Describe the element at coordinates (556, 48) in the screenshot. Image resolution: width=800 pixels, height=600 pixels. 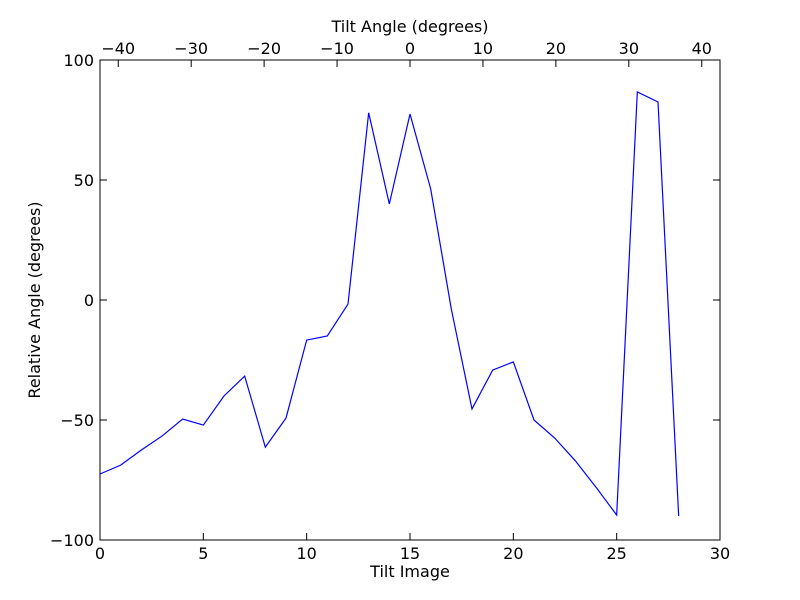
I see `top-x-tick-label: 20` at that location.